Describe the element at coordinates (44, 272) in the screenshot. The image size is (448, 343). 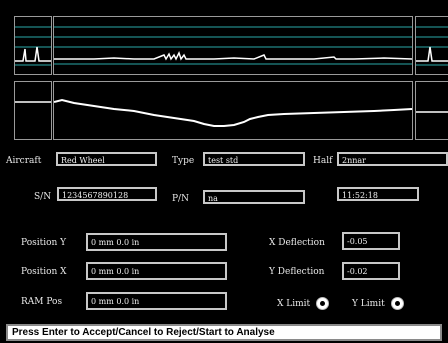
I see `position-x-label: Position X` at that location.